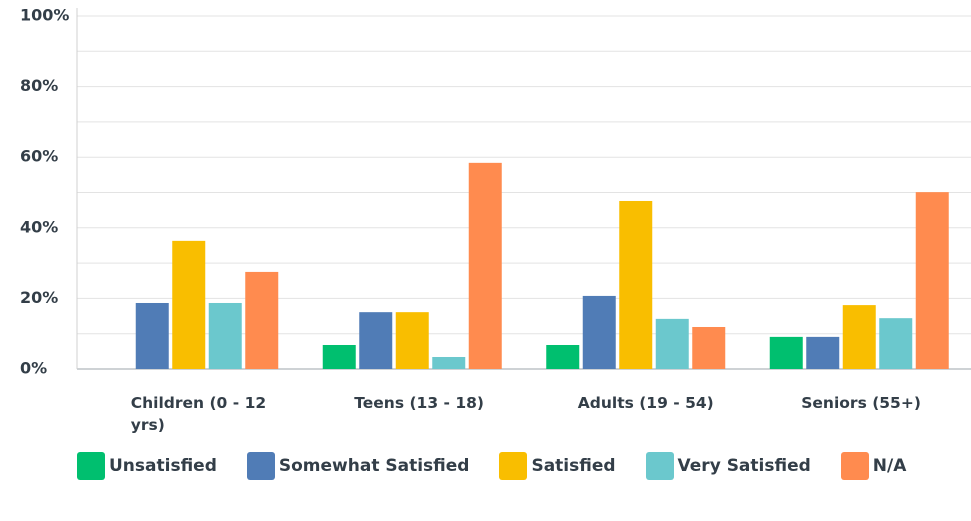 The height and width of the screenshot is (521, 971). What do you see at coordinates (39, 85) in the screenshot?
I see `y-tick-label: 80%` at bounding box center [39, 85].